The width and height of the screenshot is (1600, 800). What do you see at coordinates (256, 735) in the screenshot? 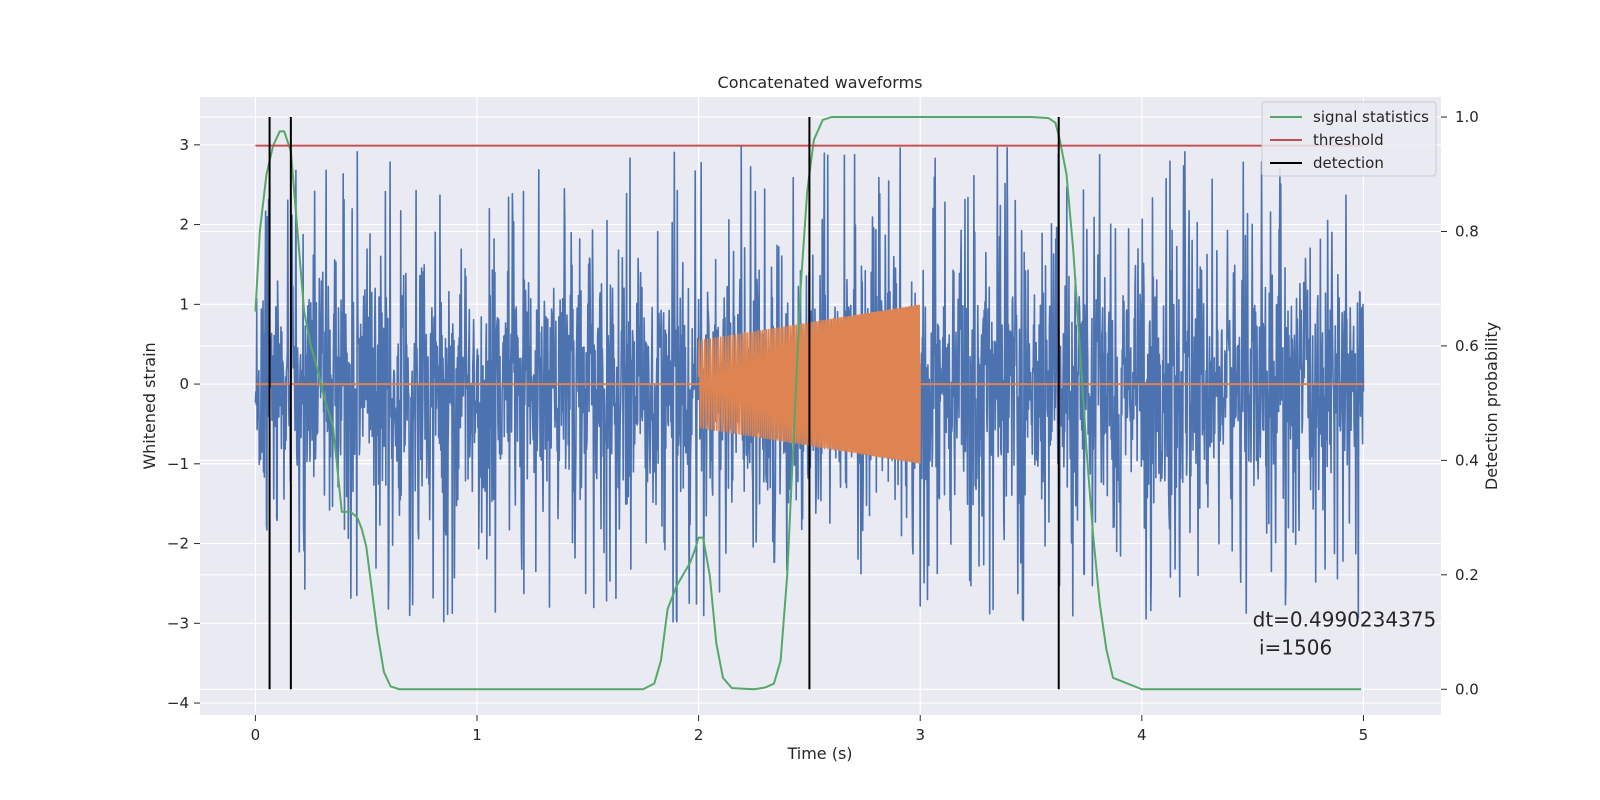
I see `x-tick-label: 0` at bounding box center [256, 735].